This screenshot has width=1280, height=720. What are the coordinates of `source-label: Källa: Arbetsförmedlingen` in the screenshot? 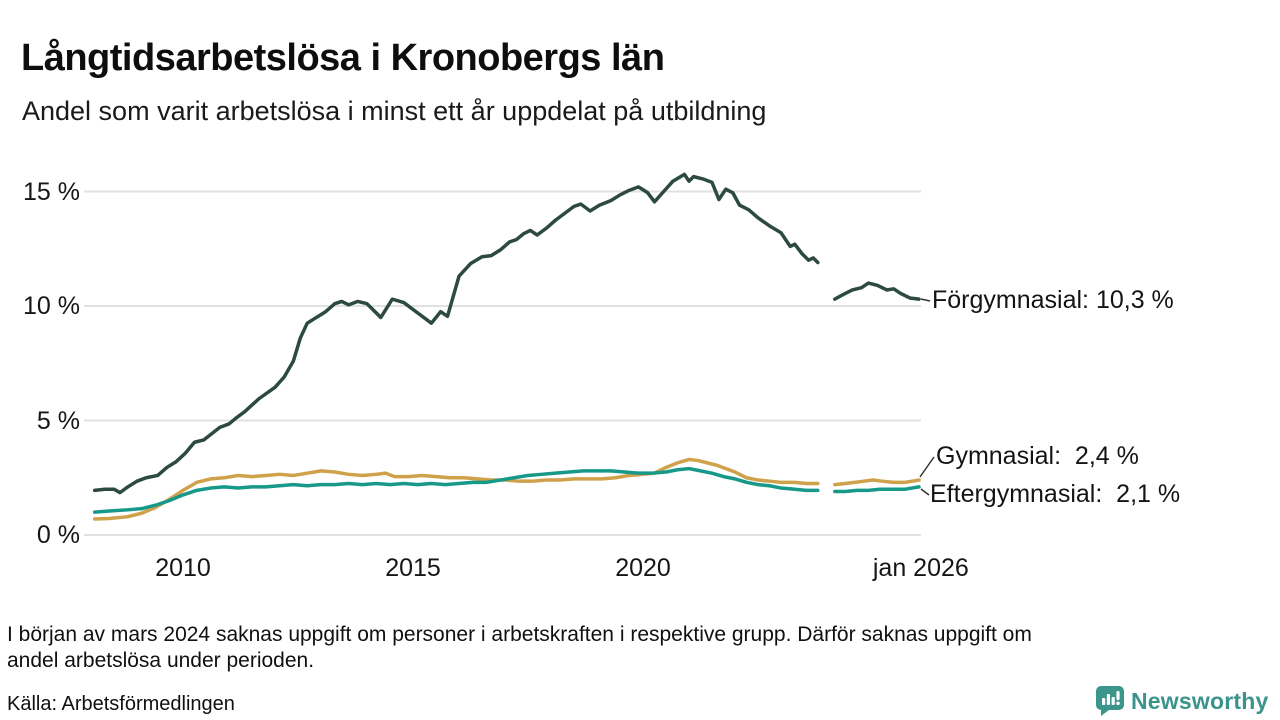 It's located at (121, 704).